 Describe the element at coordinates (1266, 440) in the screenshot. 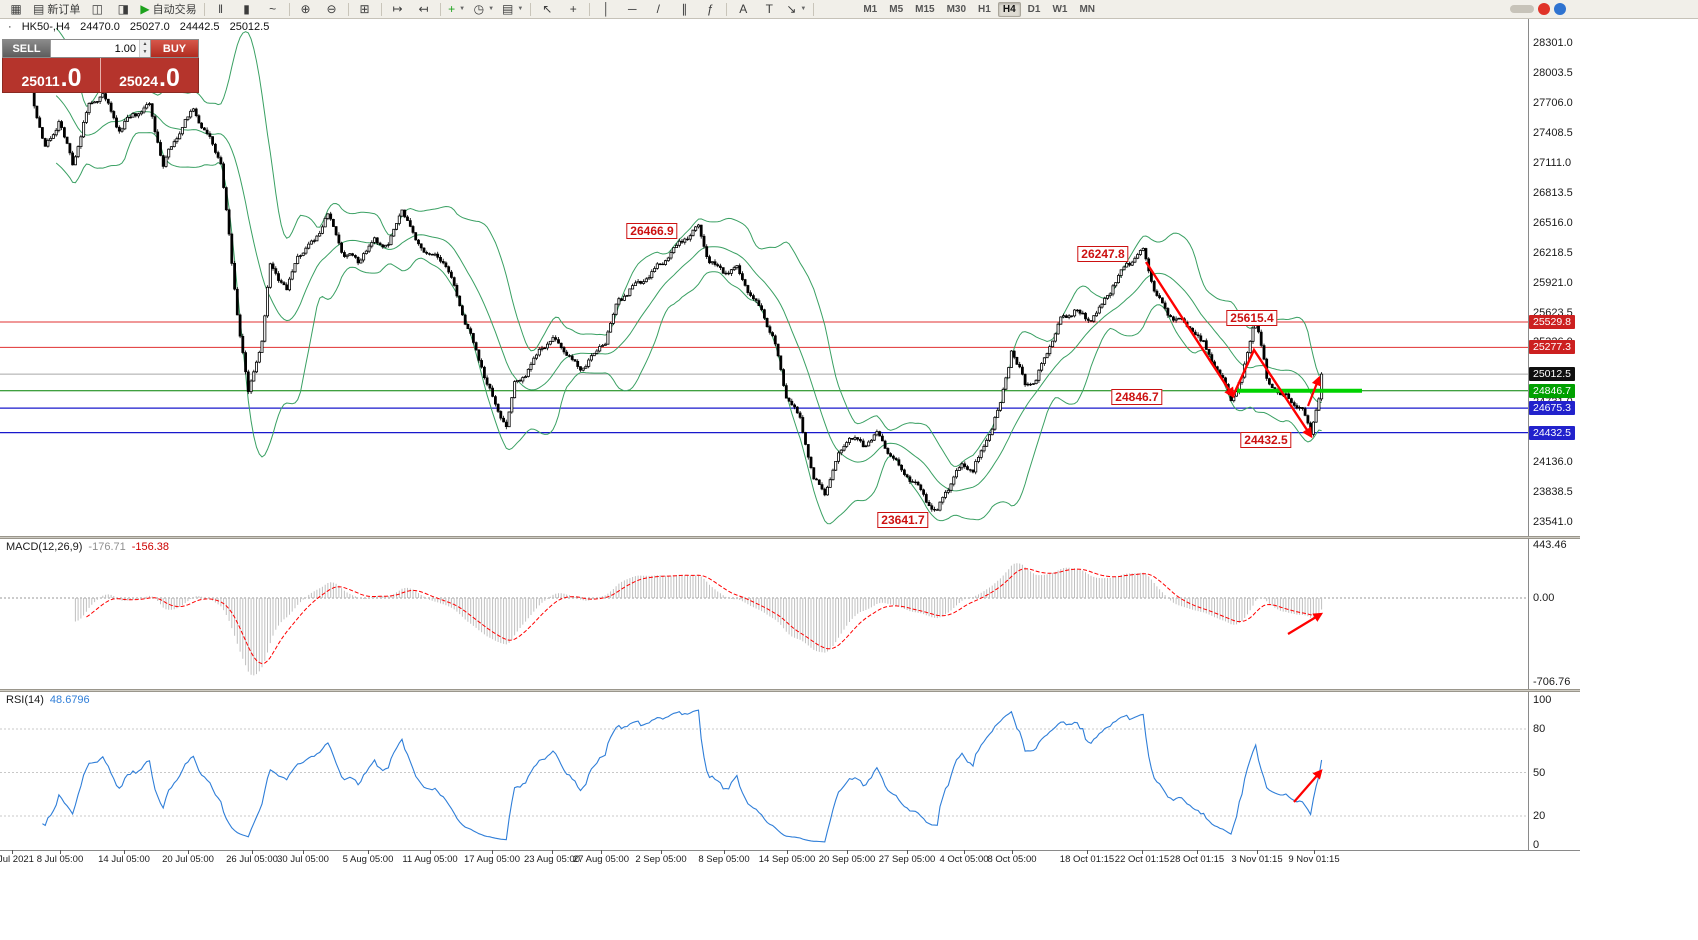

I see `price-callout-label: 24432.5` at that location.